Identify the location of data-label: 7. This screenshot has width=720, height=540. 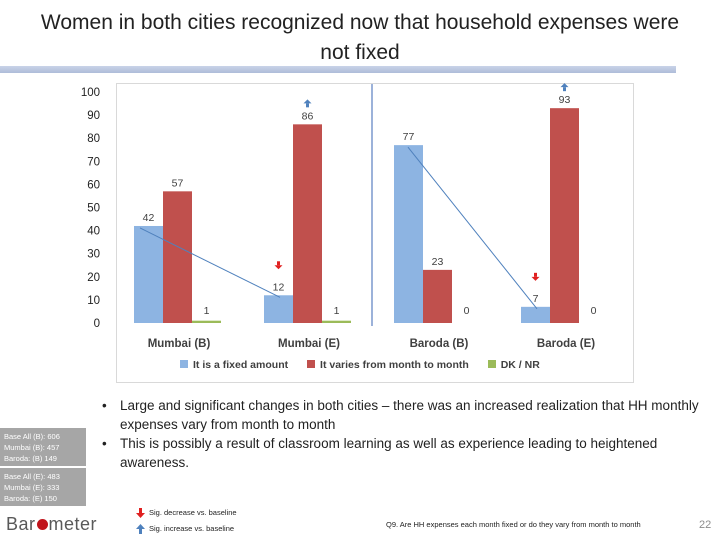
(536, 299).